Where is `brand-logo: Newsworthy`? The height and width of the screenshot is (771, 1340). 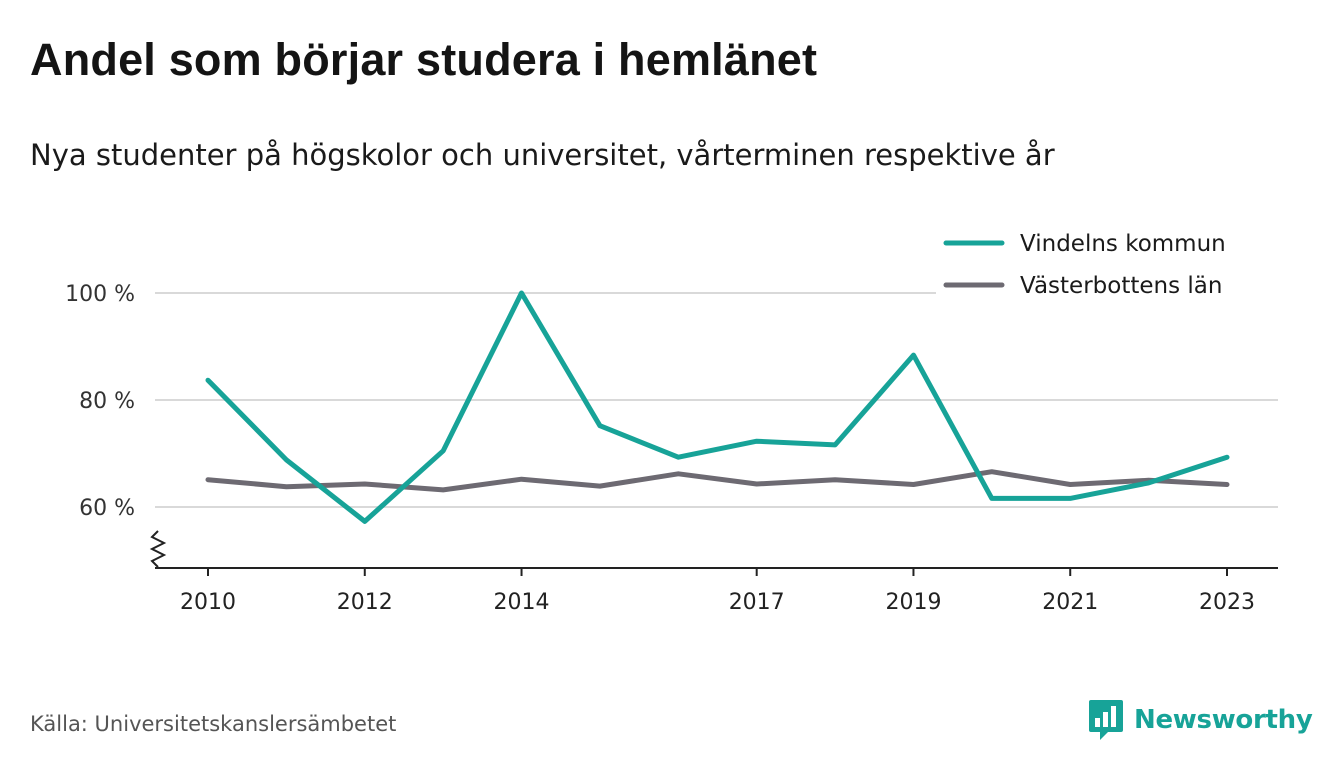 brand-logo: Newsworthy is located at coordinates (1200, 720).